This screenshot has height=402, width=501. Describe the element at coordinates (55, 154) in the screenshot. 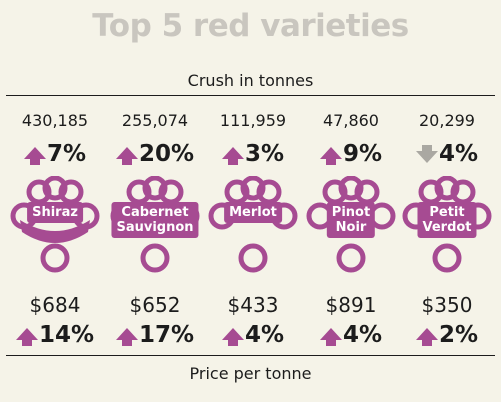

I see `crush-change: 7%` at that location.